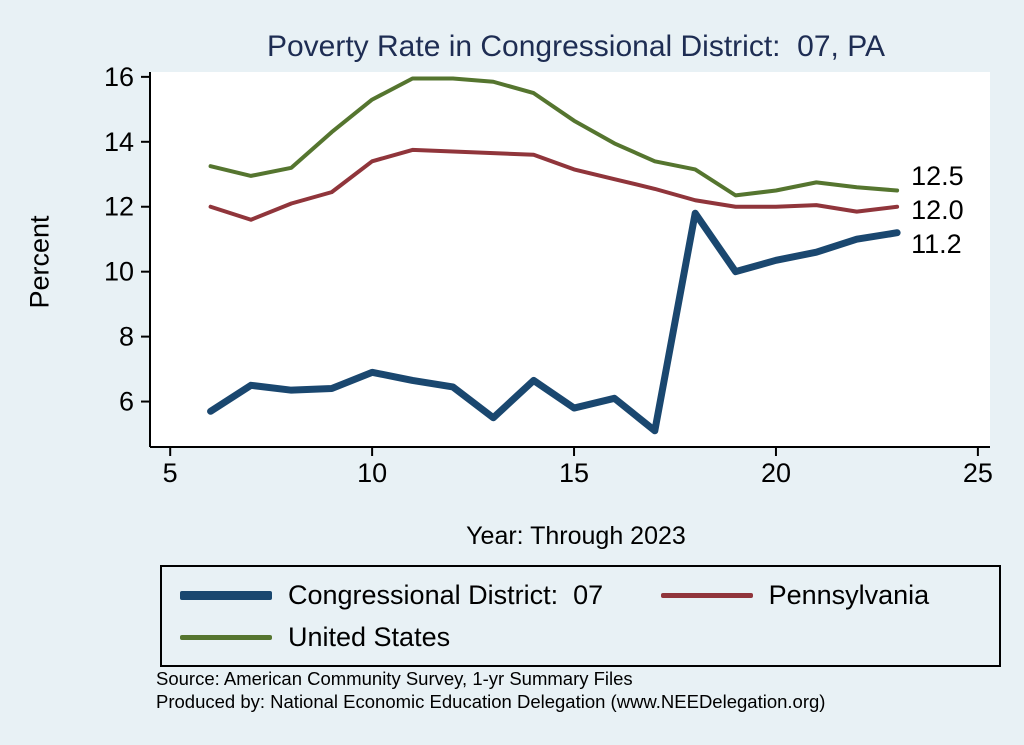 This screenshot has width=1024, height=745. Describe the element at coordinates (126, 402) in the screenshot. I see `y-tick-label: 6` at that location.